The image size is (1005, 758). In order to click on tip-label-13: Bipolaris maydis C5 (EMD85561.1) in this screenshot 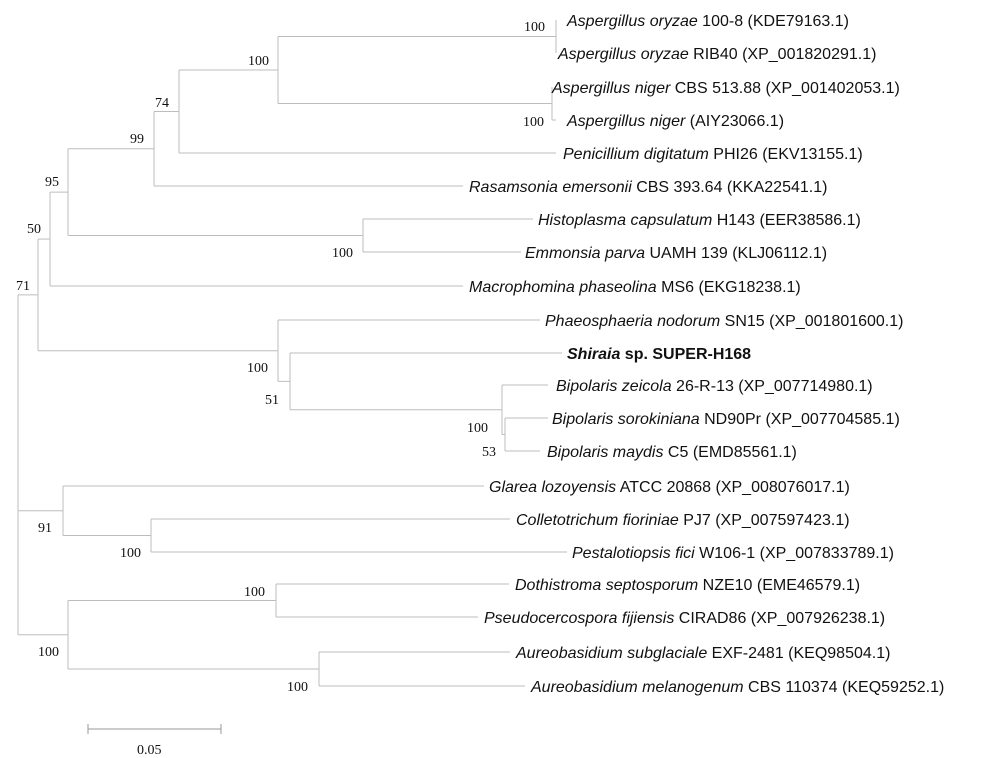, I will do `click(672, 452)`.